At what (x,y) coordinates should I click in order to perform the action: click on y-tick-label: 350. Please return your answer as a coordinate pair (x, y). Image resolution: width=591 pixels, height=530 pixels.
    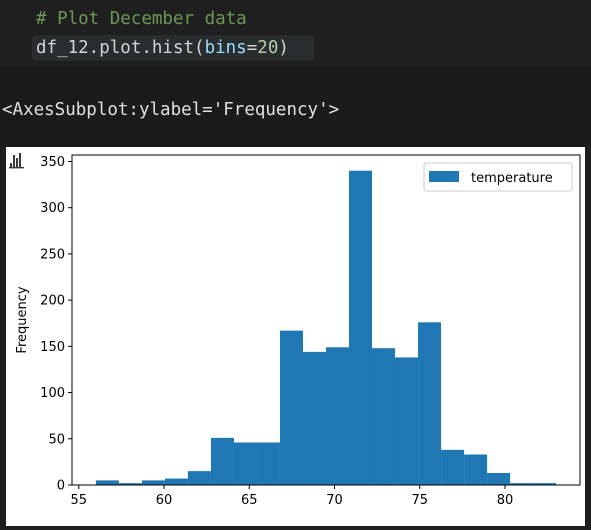
    Looking at the image, I should click on (52, 162).